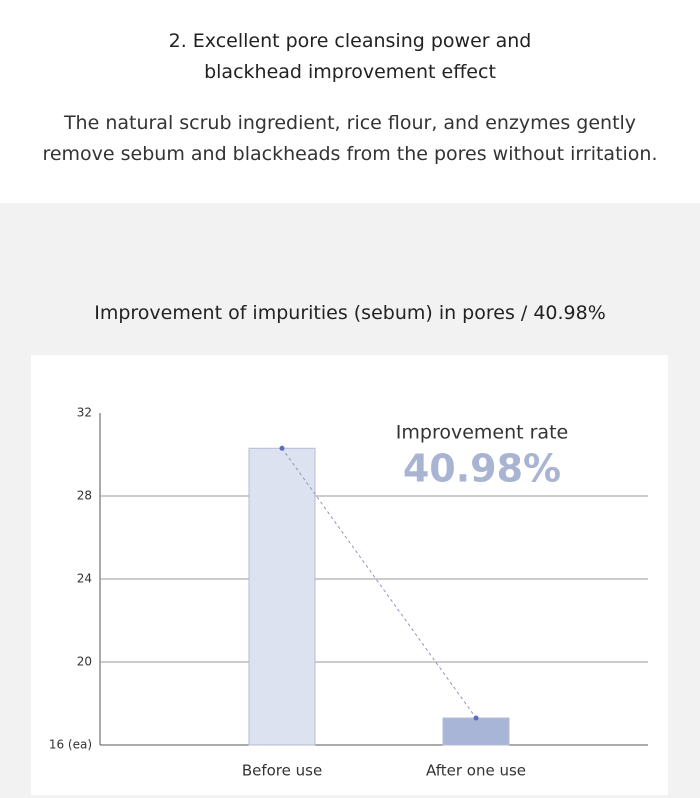  What do you see at coordinates (84, 579) in the screenshot?
I see `y-tick-label: 24` at bounding box center [84, 579].